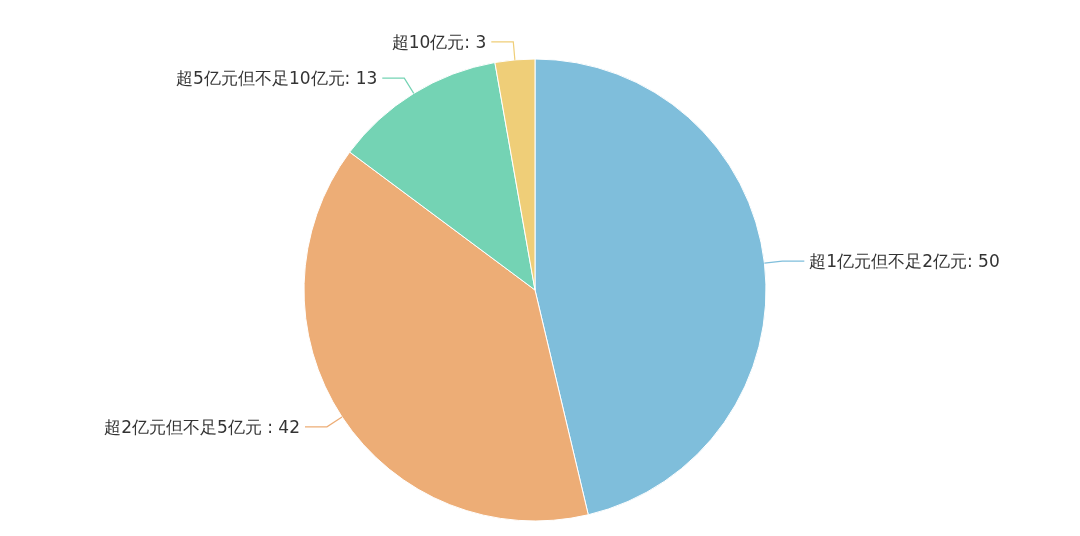  What do you see at coordinates (186, 426) in the screenshot?
I see `slice-label: 超2亿元但不足5亿元` at bounding box center [186, 426].